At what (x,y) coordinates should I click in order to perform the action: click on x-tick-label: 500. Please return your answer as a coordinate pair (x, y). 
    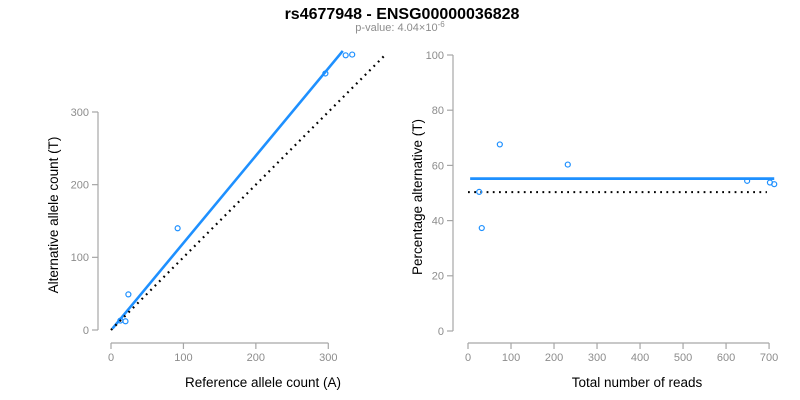
    Looking at the image, I should click on (683, 358).